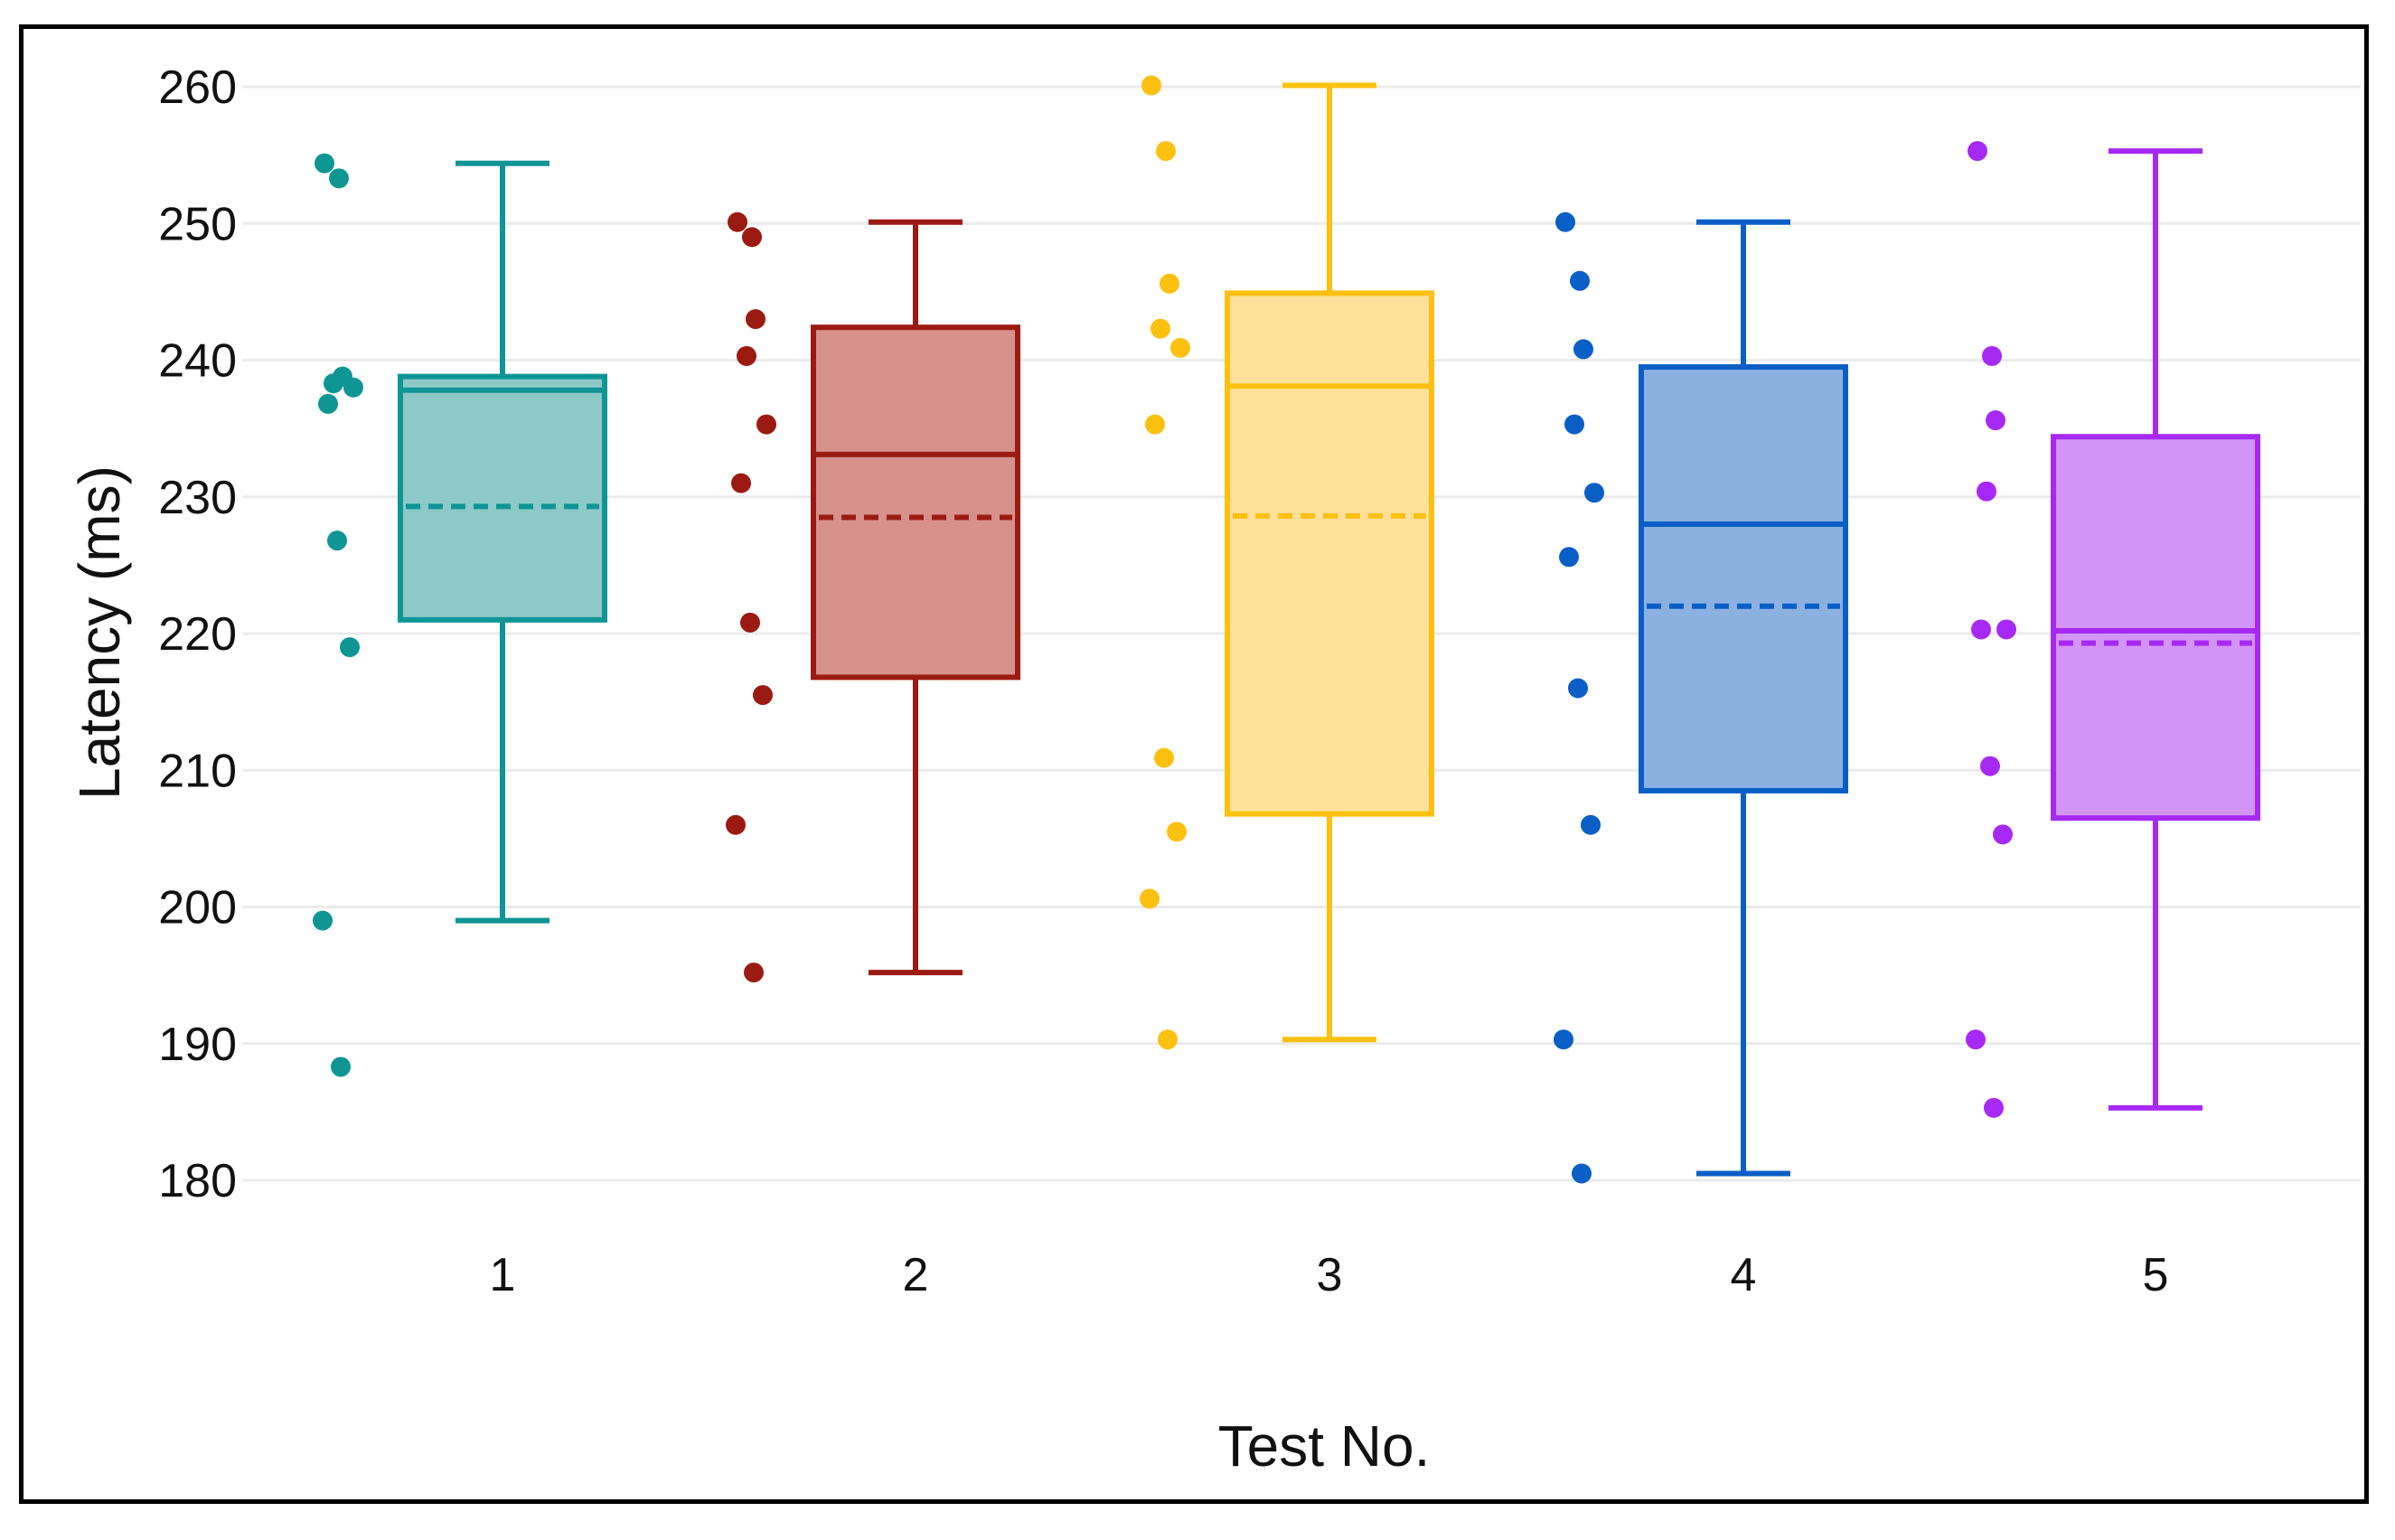 This screenshot has height=1540, width=2395. Describe the element at coordinates (1744, 1275) in the screenshot. I see `x-tick-label-4: 4` at that location.